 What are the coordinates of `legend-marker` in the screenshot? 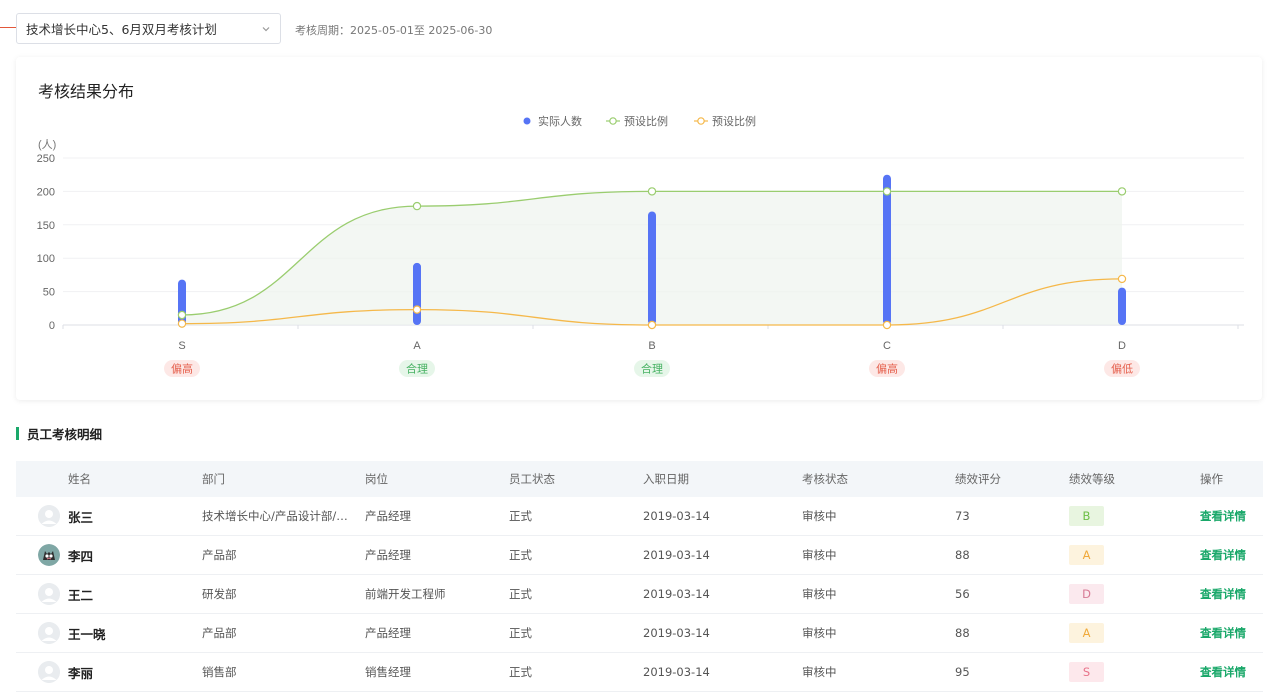 It's located at (527, 121).